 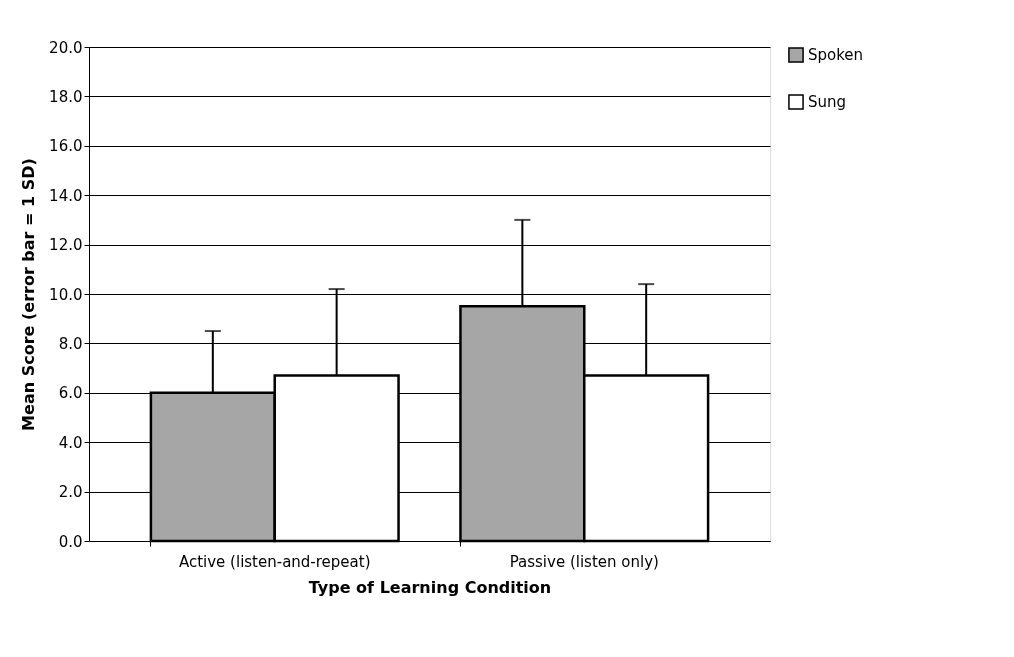 What do you see at coordinates (70, 343) in the screenshot?
I see `y-tick-label: 8.0` at bounding box center [70, 343].